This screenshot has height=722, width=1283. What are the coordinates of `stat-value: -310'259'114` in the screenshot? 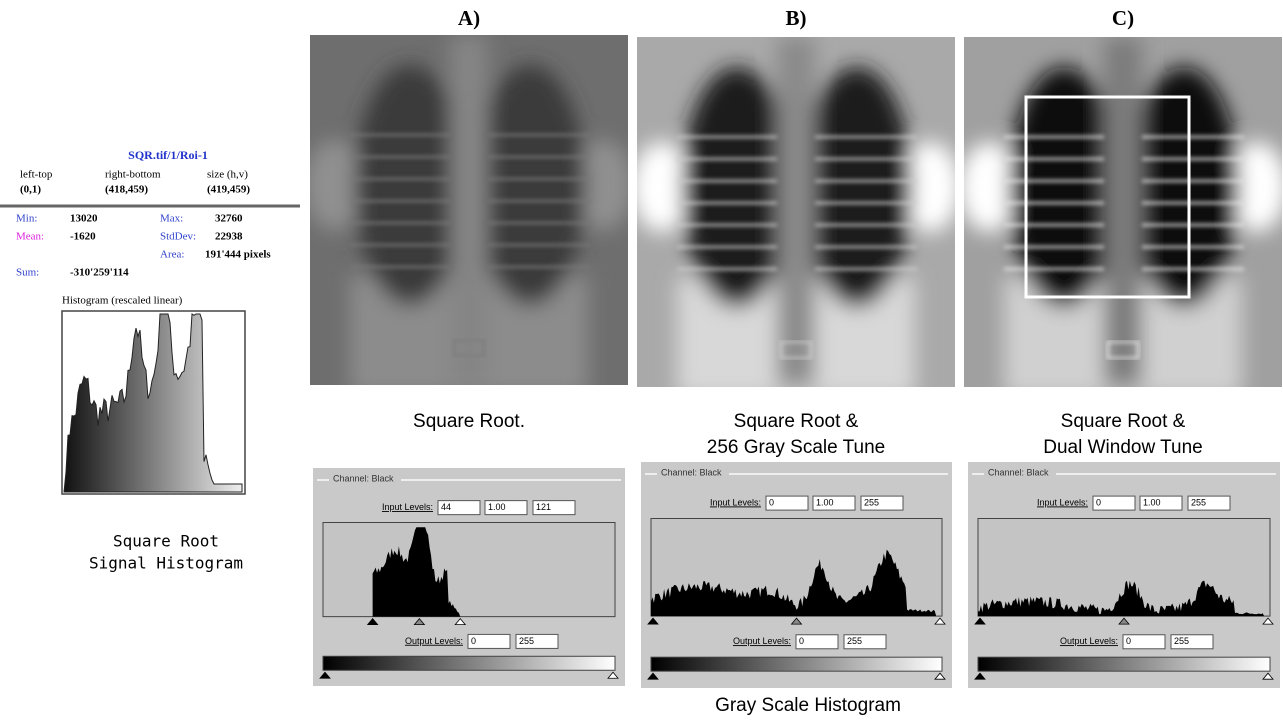 It's located at (99, 273).